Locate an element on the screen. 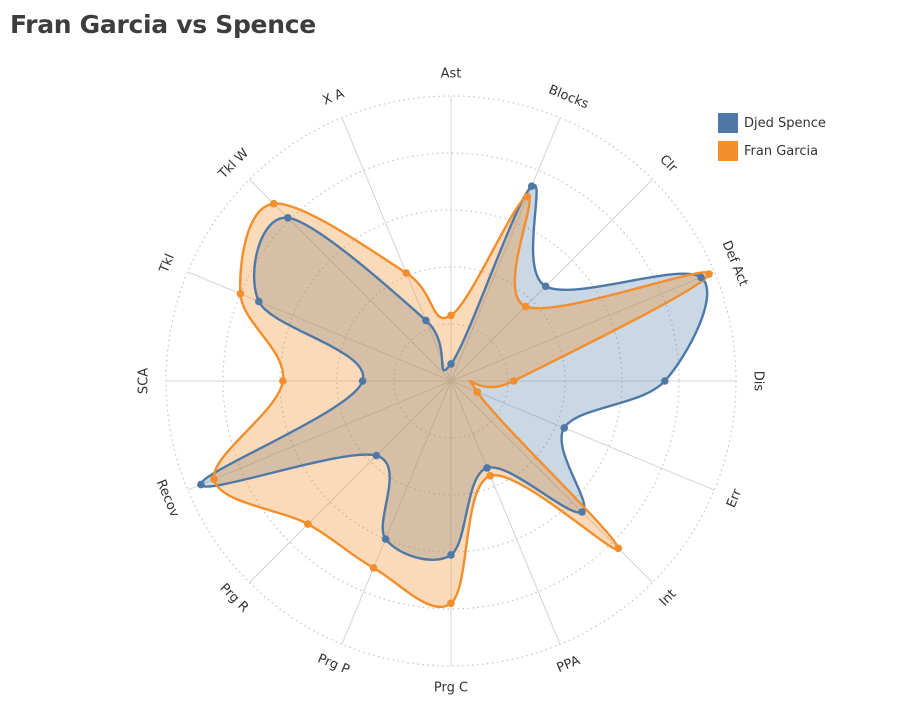  axis-label: Clr is located at coordinates (668, 164).